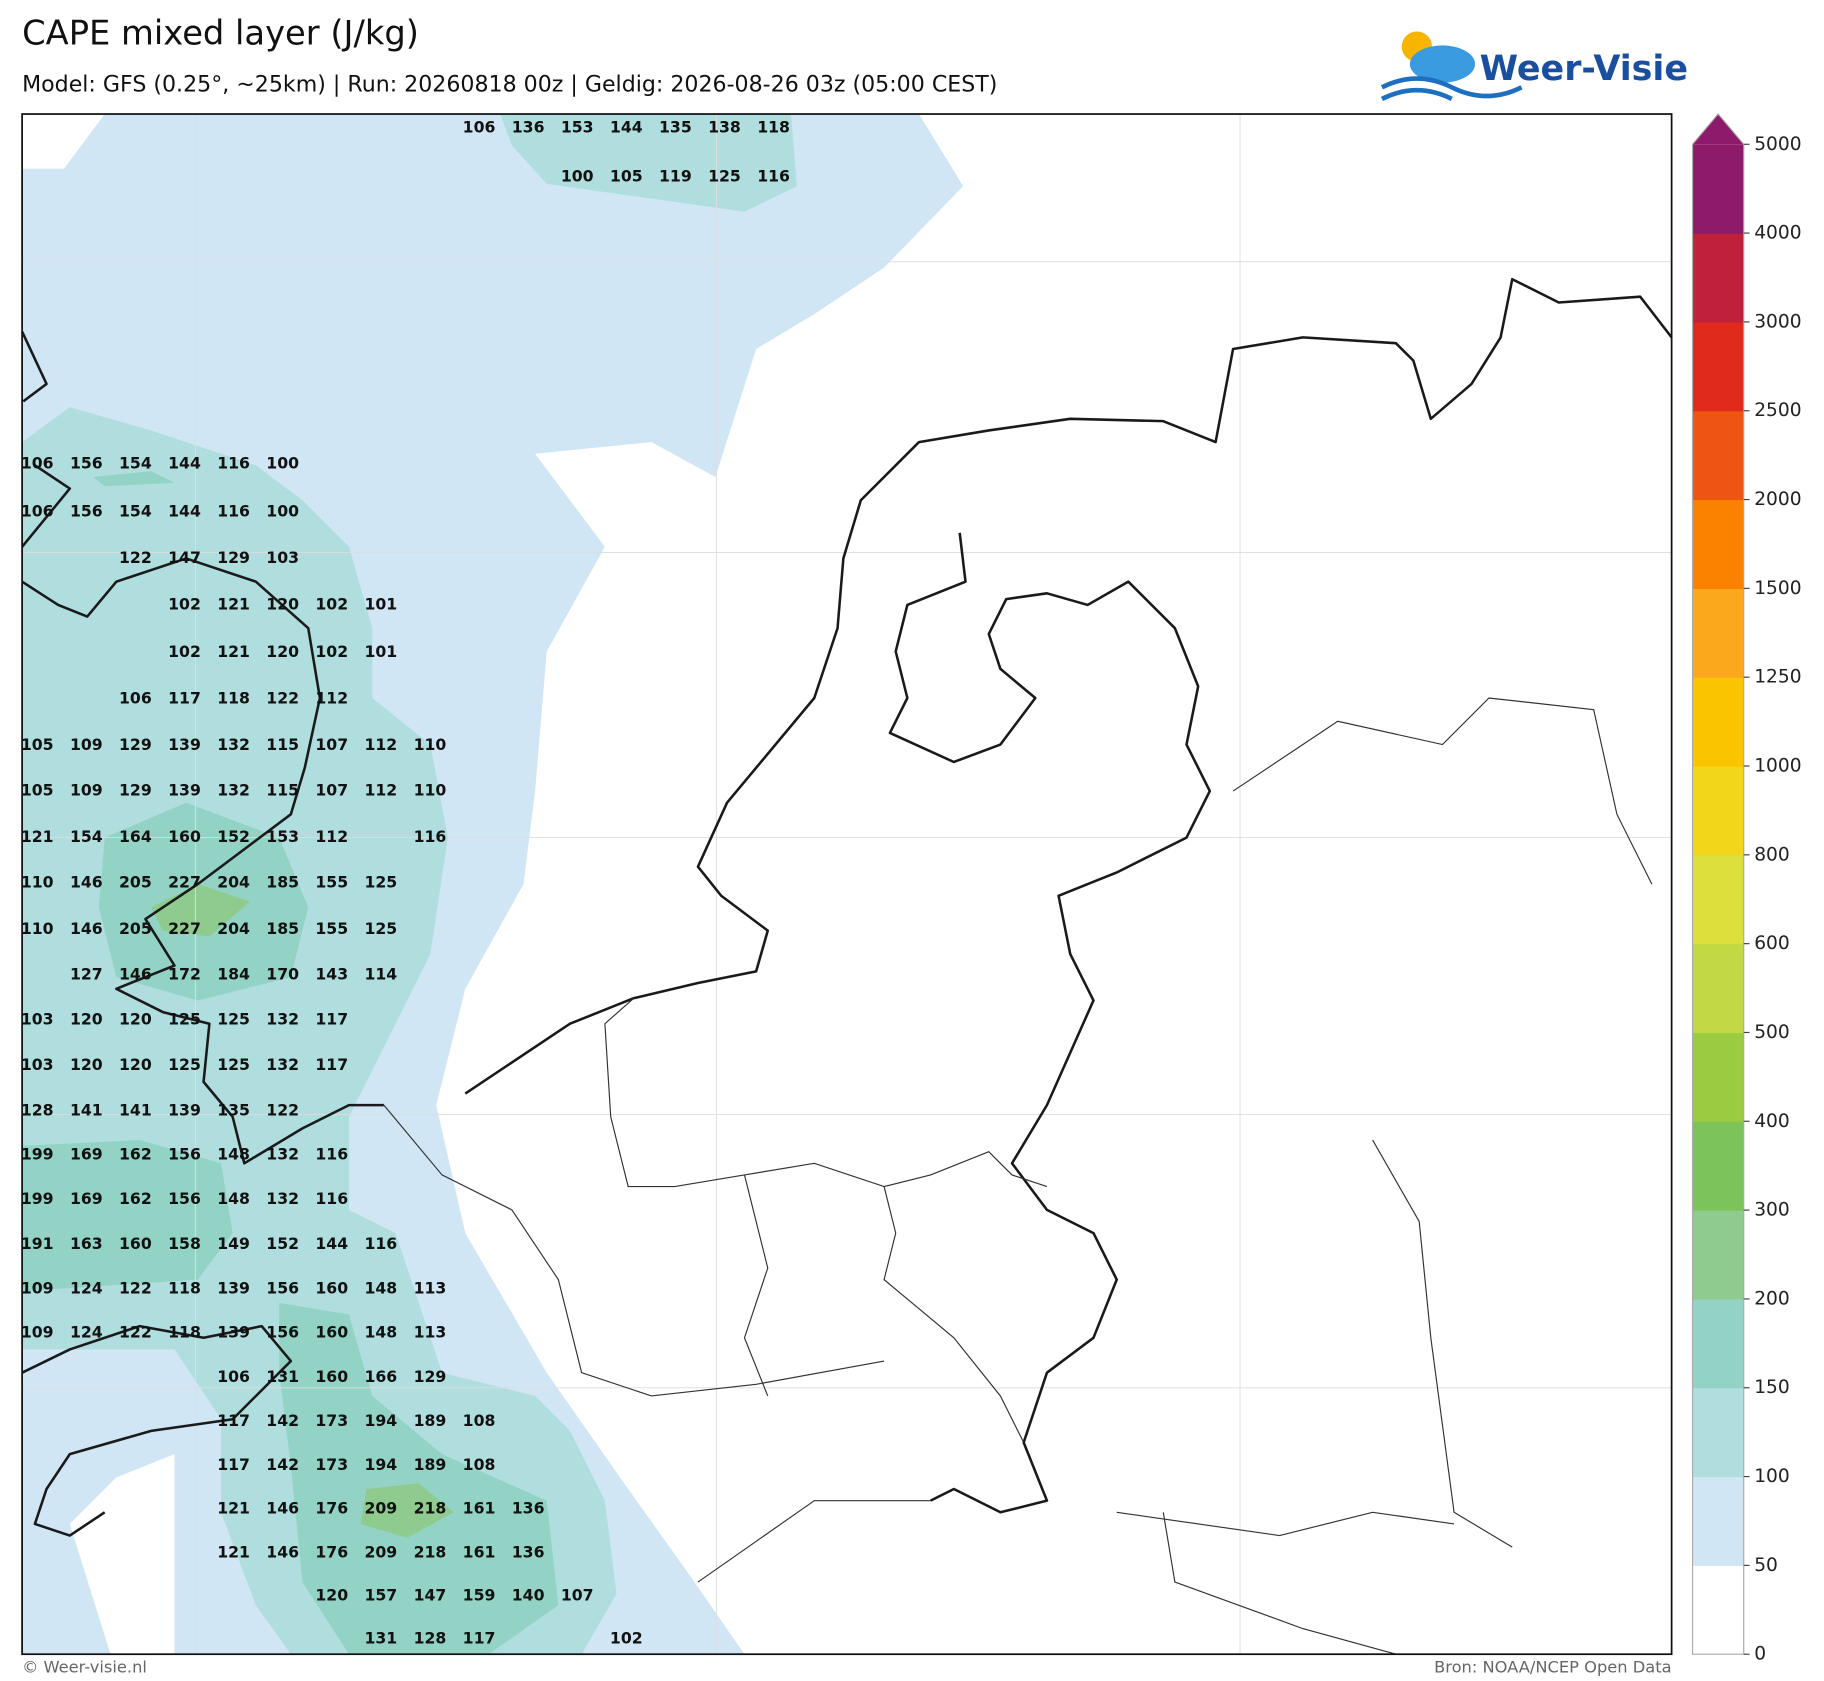  I want to click on cape-value: 162, so click(135, 1154).